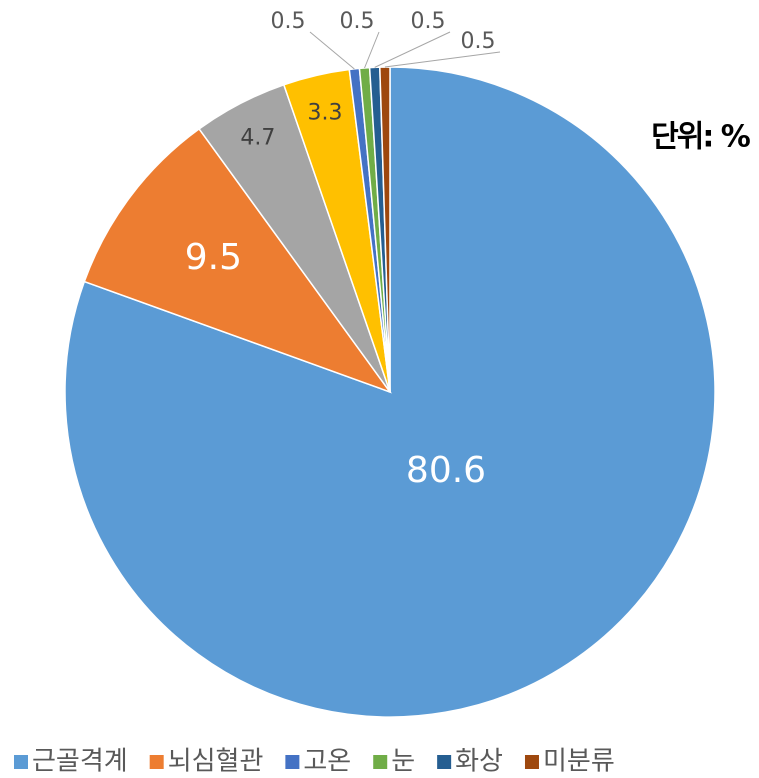 The height and width of the screenshot is (778, 759). Describe the element at coordinates (579, 762) in the screenshot. I see `legend-label: 미분류` at that location.